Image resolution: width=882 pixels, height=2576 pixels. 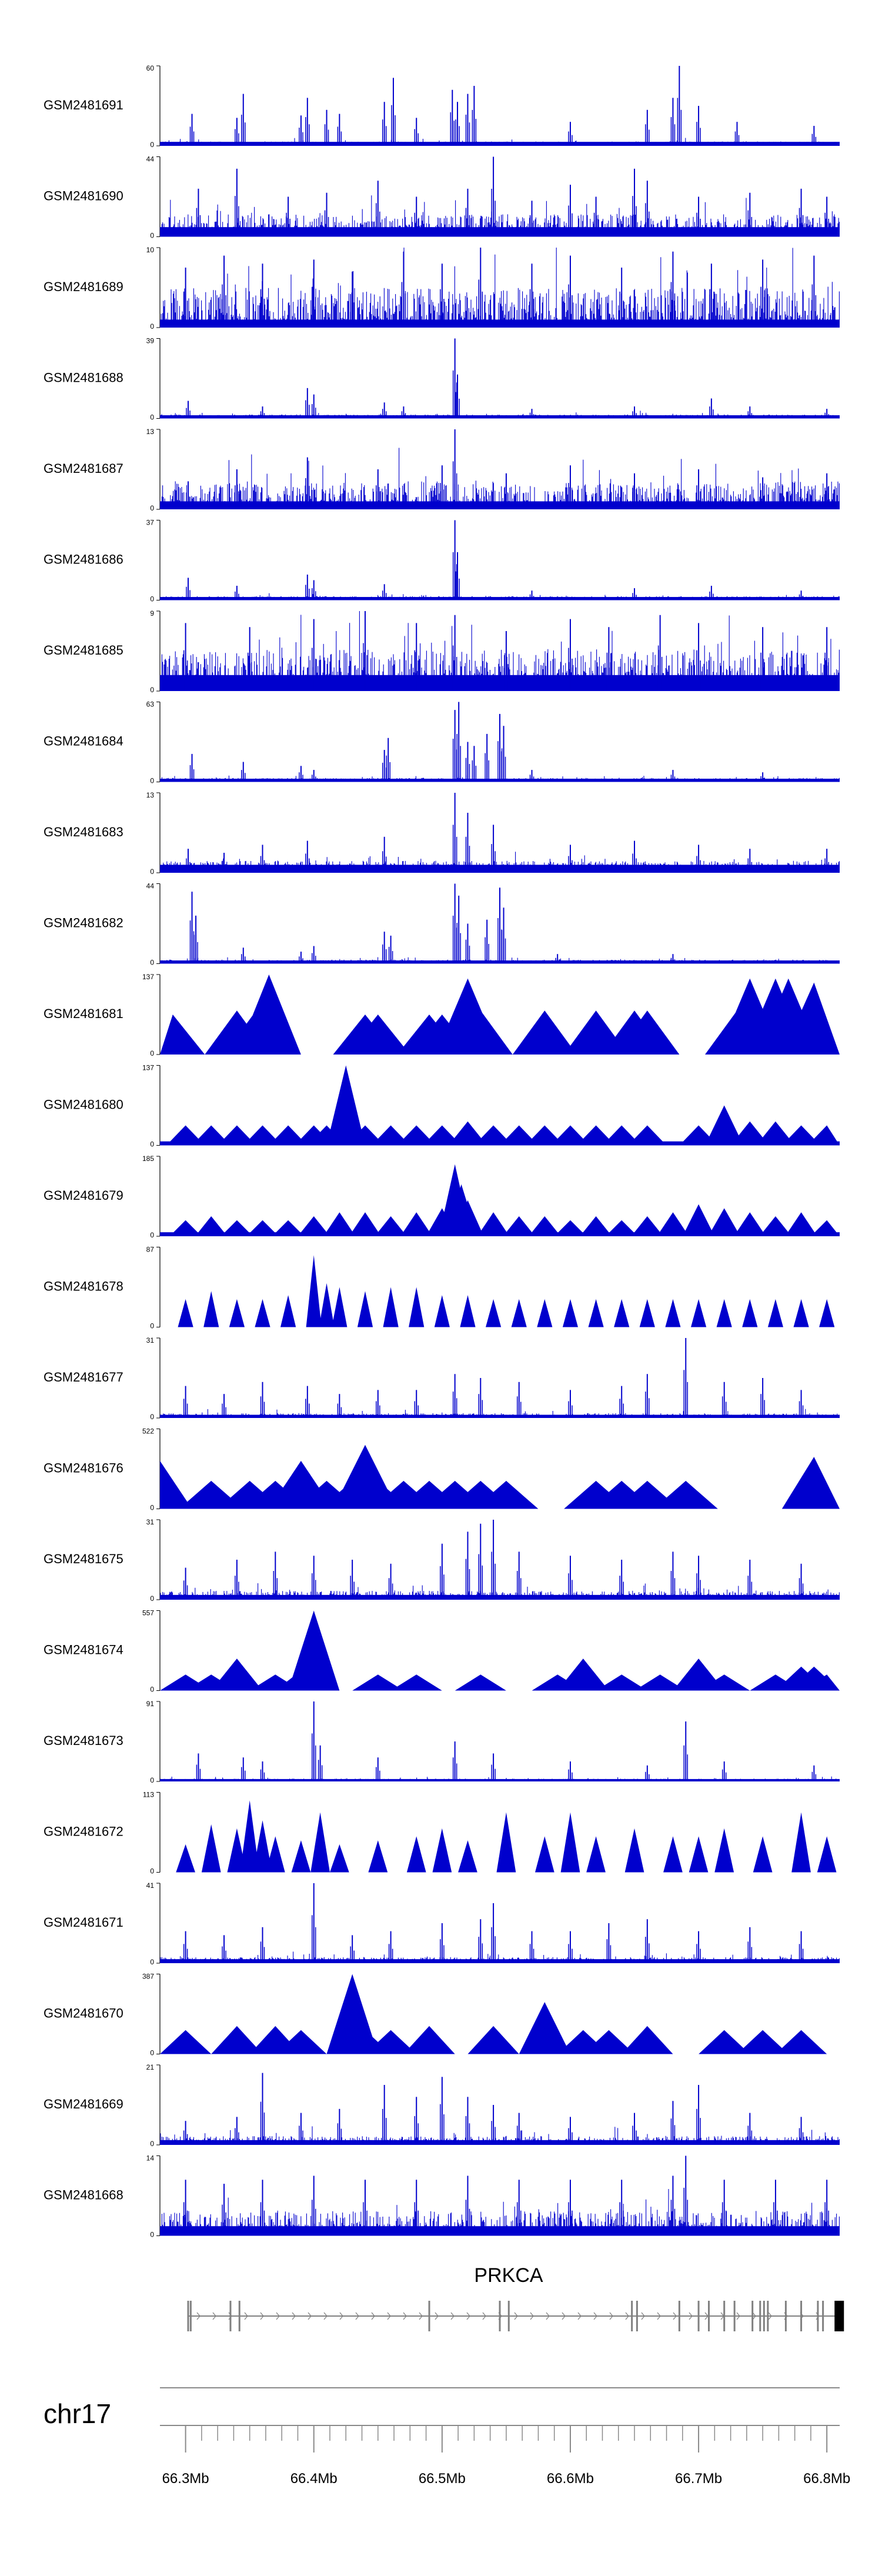 I want to click on track-label: GSM2481682, so click(x=83, y=923).